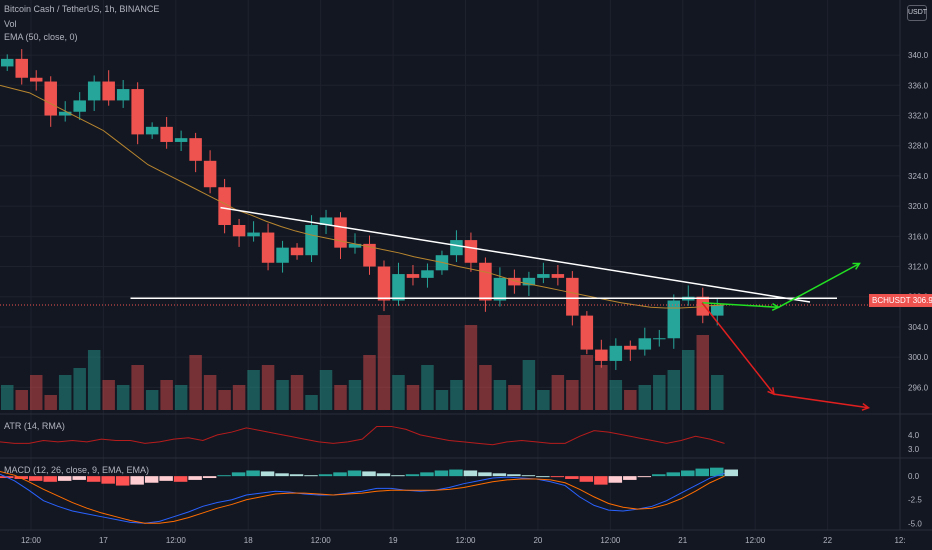  Describe the element at coordinates (914, 449) in the screenshot. I see `atr-tick-label: 3.0` at that location.